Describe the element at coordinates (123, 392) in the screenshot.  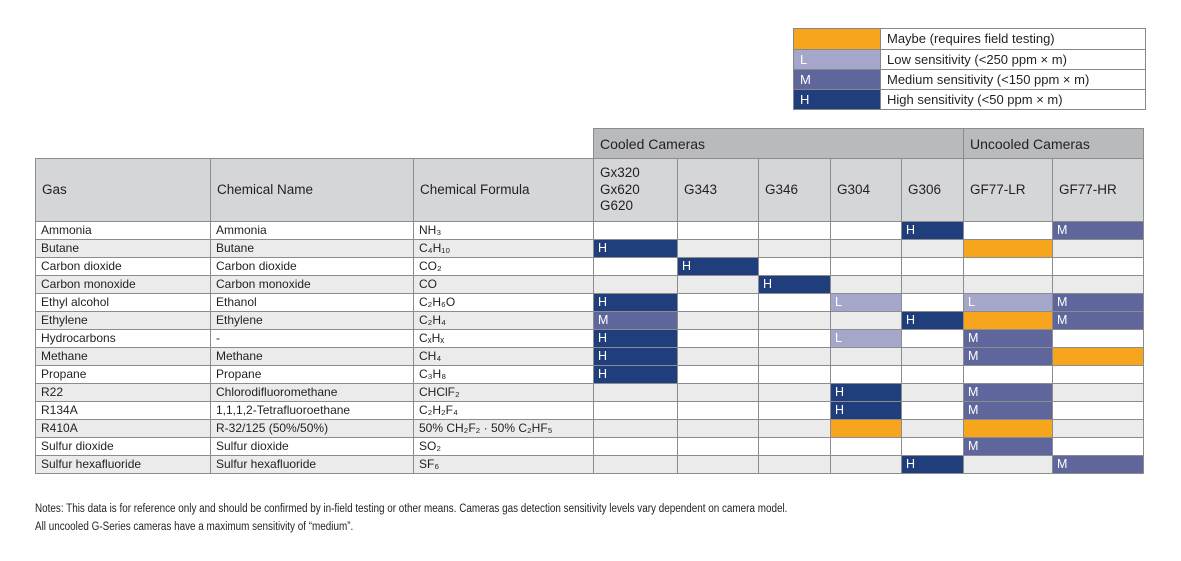
I see `gas-cell: R22` at that location.